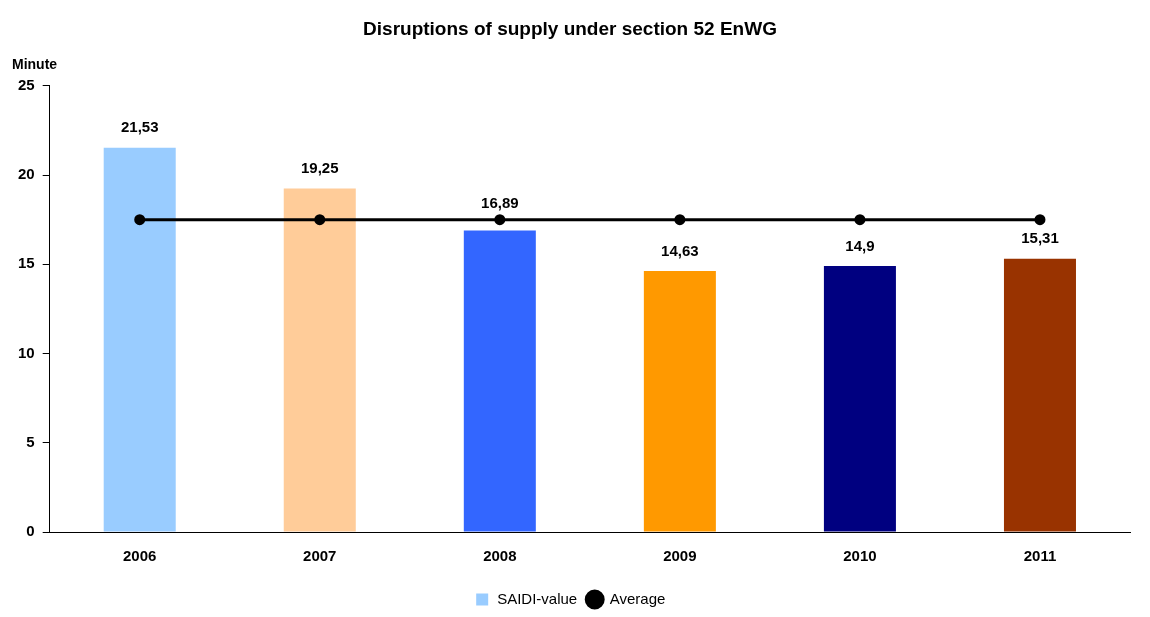 This screenshot has height=617, width=1150. Describe the element at coordinates (500, 556) in the screenshot. I see `x-tick-label: 2008` at that location.